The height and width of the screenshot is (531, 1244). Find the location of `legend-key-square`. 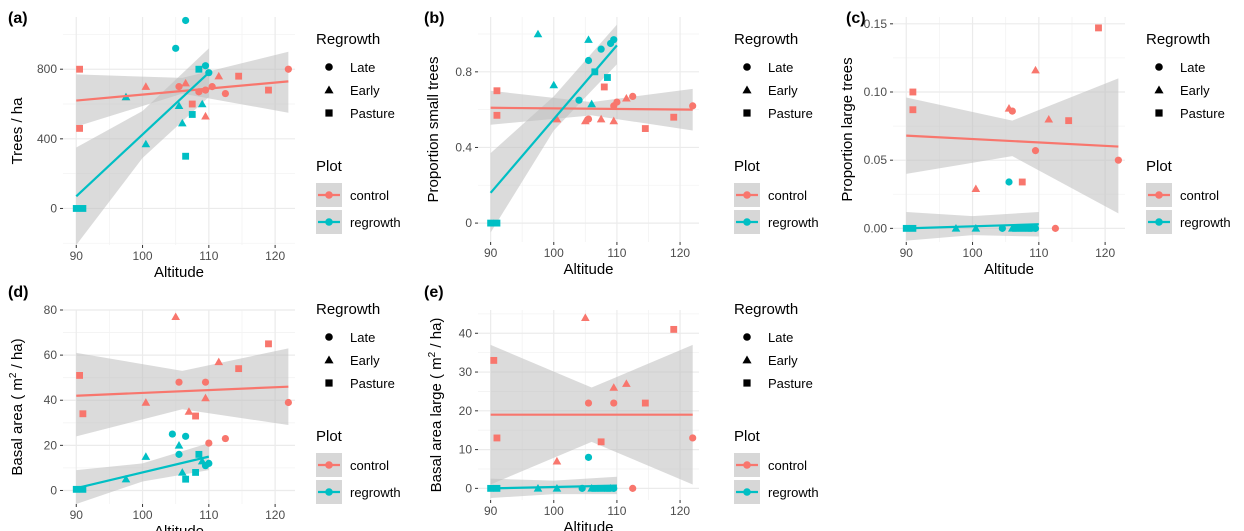

legend-key-square is located at coordinates (747, 113).